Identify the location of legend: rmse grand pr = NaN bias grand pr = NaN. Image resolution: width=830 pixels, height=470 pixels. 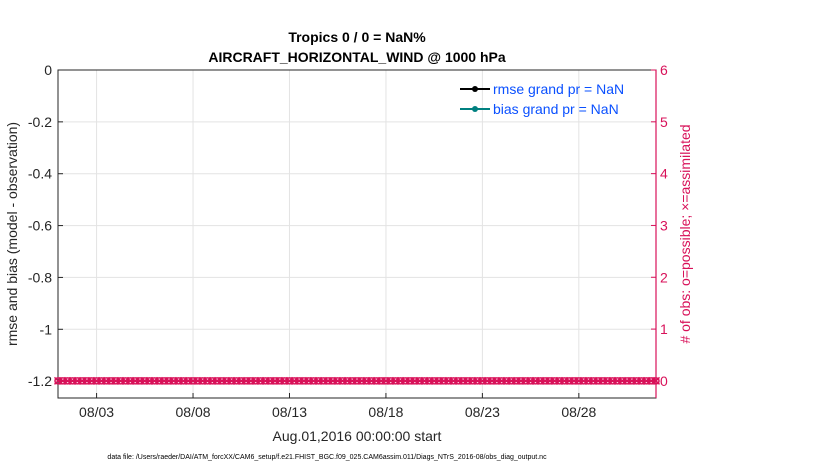
(542, 99).